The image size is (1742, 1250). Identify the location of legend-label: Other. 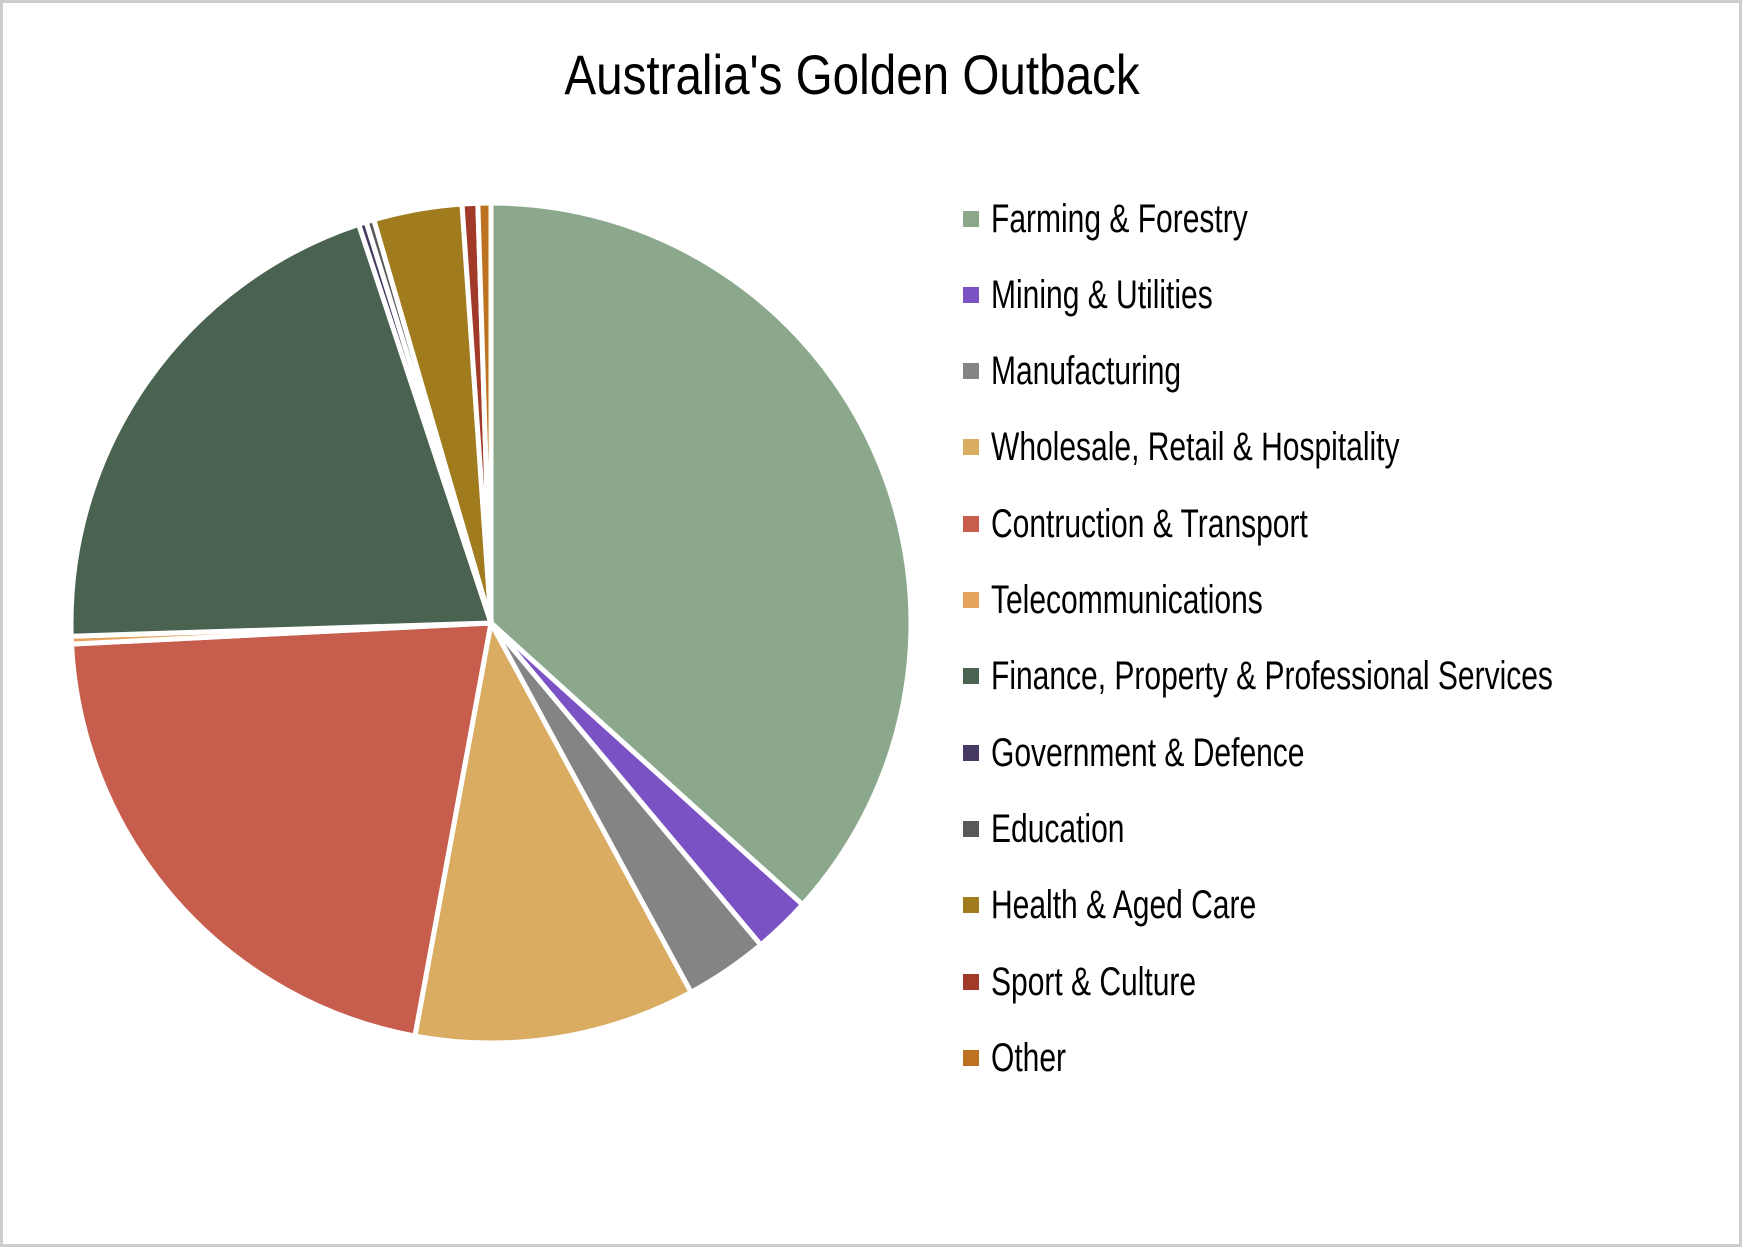
(1029, 1057).